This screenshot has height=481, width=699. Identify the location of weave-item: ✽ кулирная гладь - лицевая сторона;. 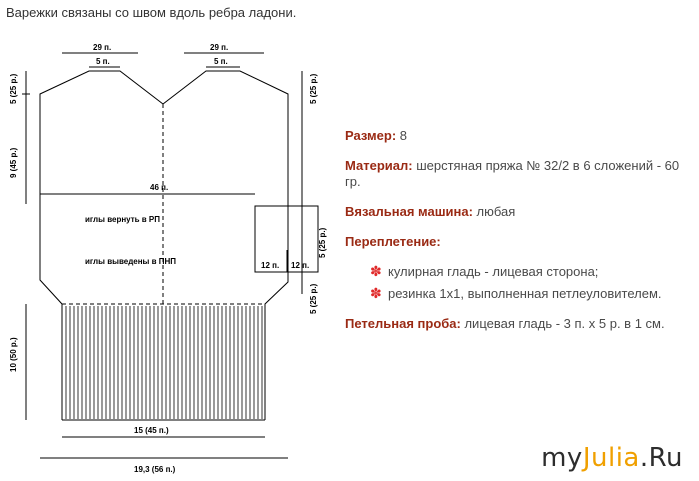
(530, 271).